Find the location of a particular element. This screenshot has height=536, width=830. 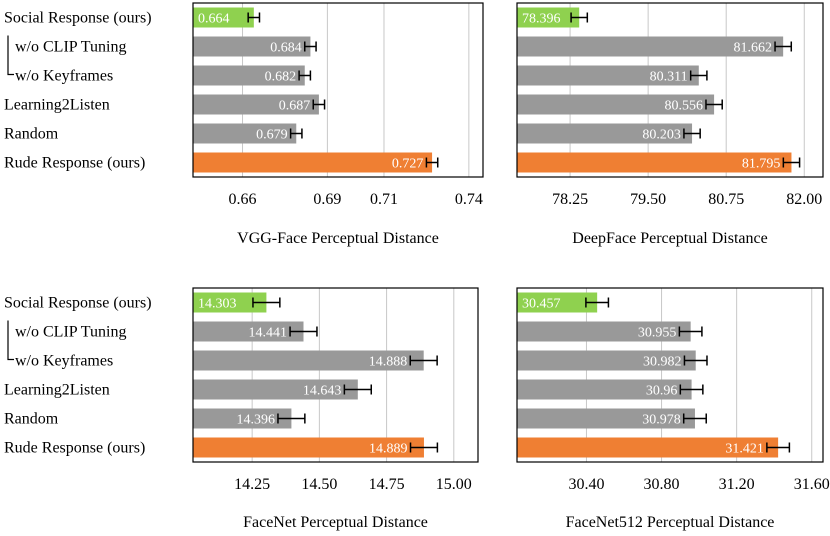

x-tick-label: 14.50 is located at coordinates (319, 484).